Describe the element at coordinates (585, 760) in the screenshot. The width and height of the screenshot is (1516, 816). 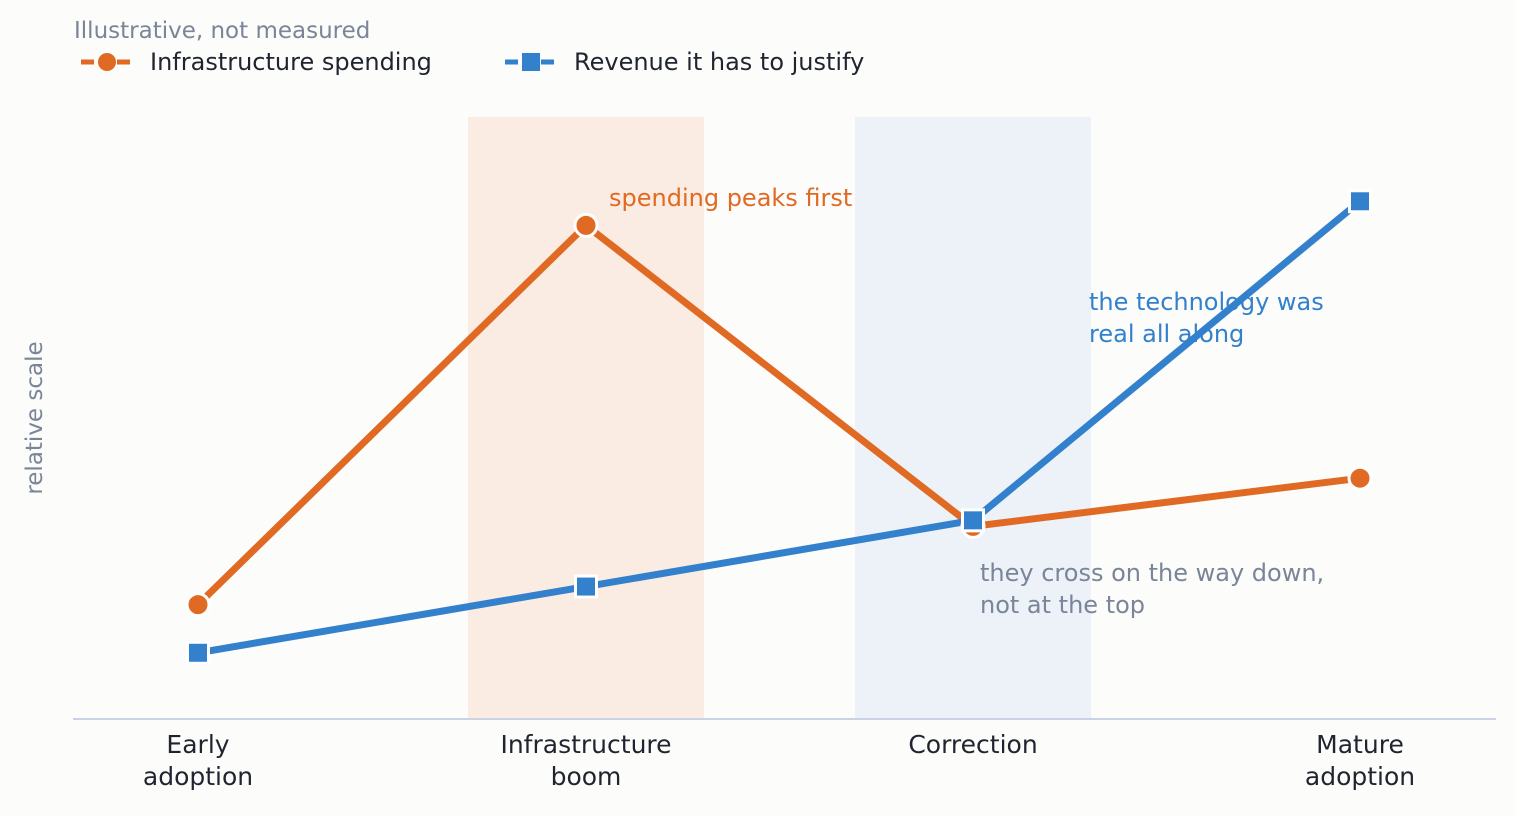
I see `x-tick-label-1: Infrastructure boom` at that location.